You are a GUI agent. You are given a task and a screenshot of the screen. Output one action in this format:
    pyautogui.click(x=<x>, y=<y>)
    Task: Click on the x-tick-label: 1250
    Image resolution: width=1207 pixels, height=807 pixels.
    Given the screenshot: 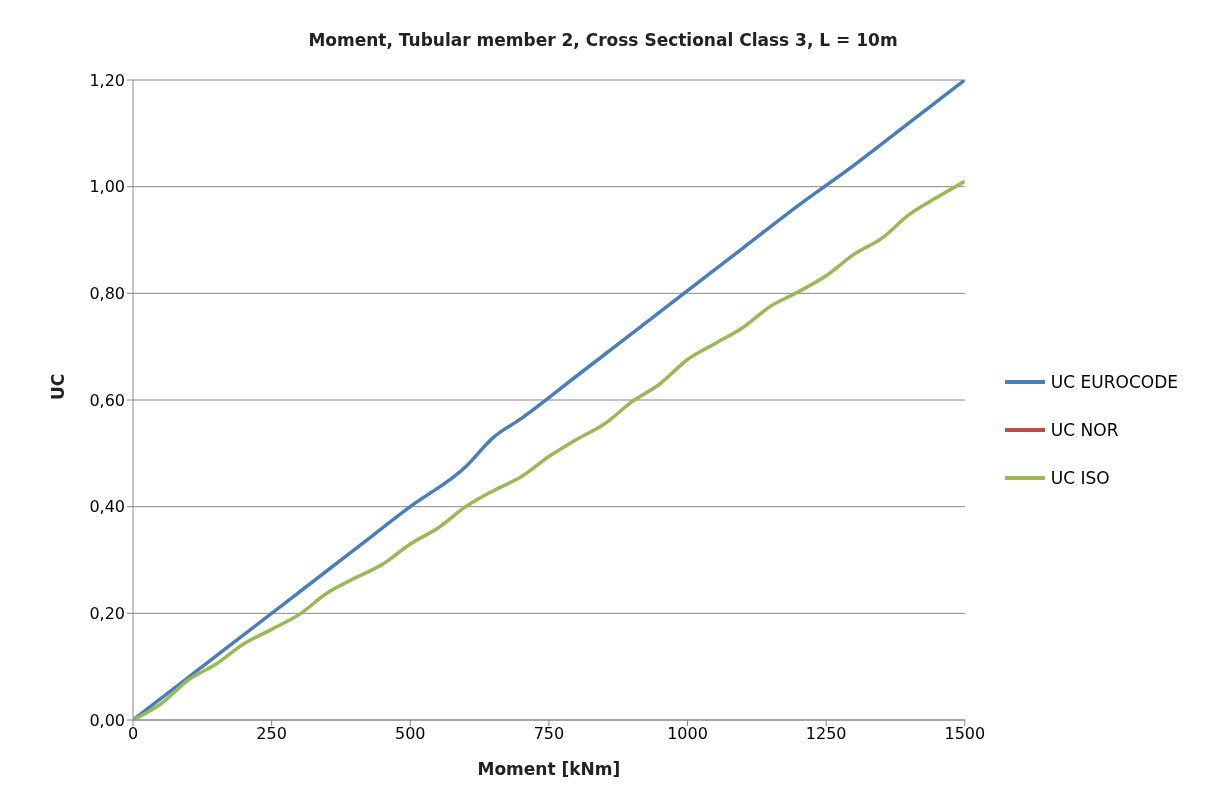 What is the action you would take?
    pyautogui.click(x=826, y=734)
    